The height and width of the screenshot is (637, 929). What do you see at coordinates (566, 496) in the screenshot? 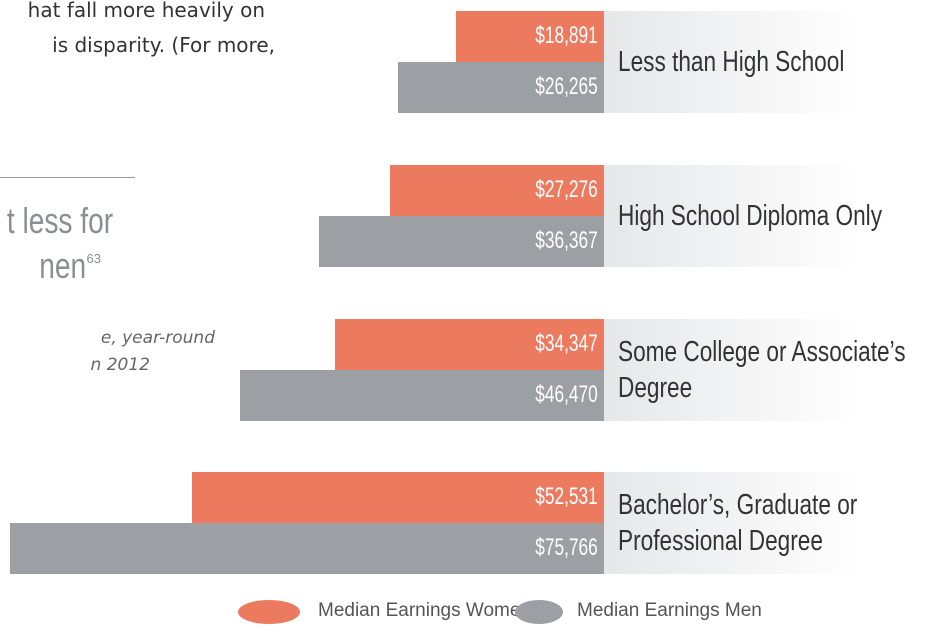
I see `value-label: $52,531` at bounding box center [566, 496].